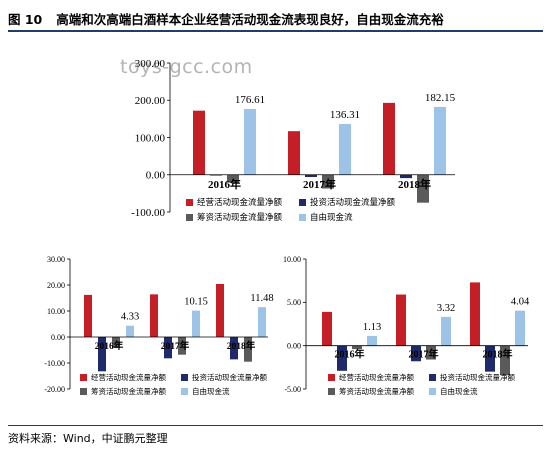 The height and width of the screenshot is (449, 551). I want to click on title-rule, so click(275, 31).